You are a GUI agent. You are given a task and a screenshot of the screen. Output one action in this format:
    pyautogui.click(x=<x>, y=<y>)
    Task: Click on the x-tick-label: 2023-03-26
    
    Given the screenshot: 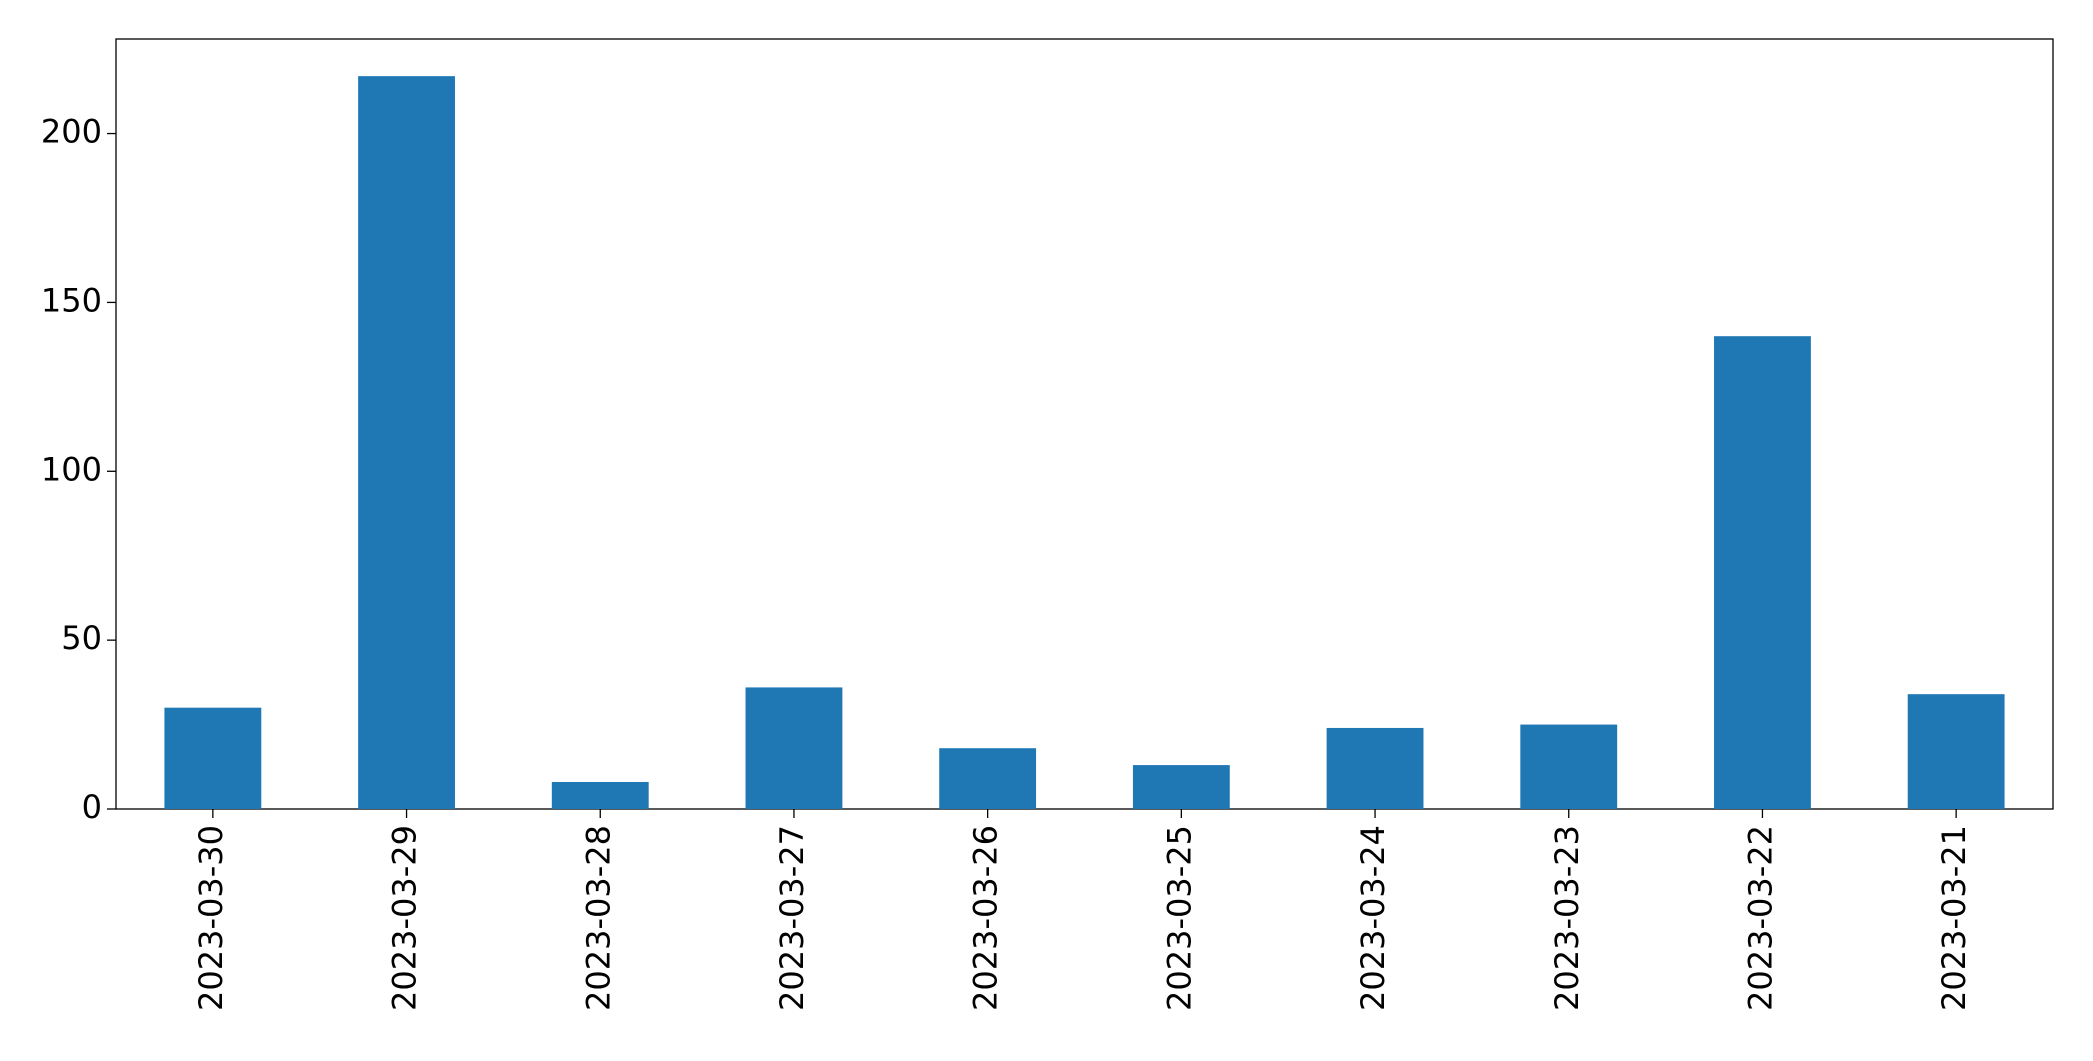 What is the action you would take?
    pyautogui.click(x=986, y=918)
    